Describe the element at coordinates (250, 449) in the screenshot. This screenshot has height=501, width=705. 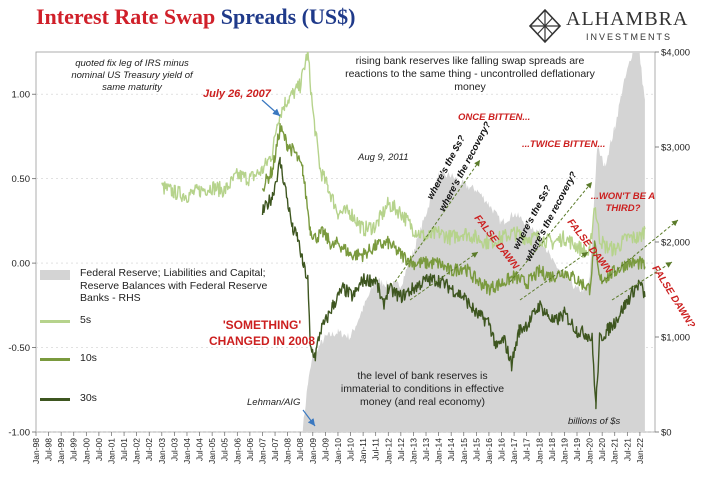
I see `x-tick-label: Jul-06` at that location.